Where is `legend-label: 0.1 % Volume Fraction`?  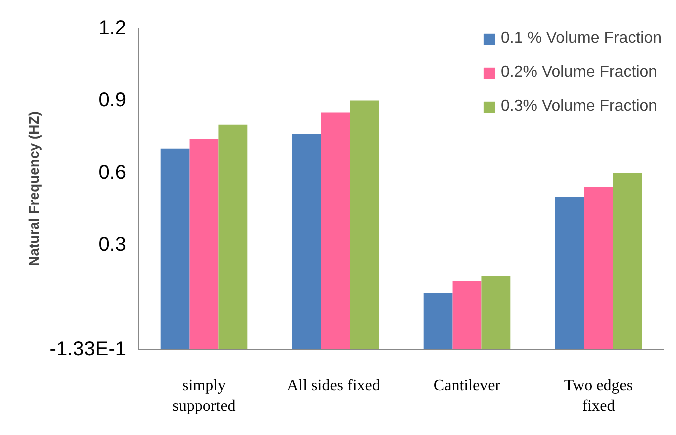
legend-label: 0.1 % Volume Fraction is located at coordinates (581, 39).